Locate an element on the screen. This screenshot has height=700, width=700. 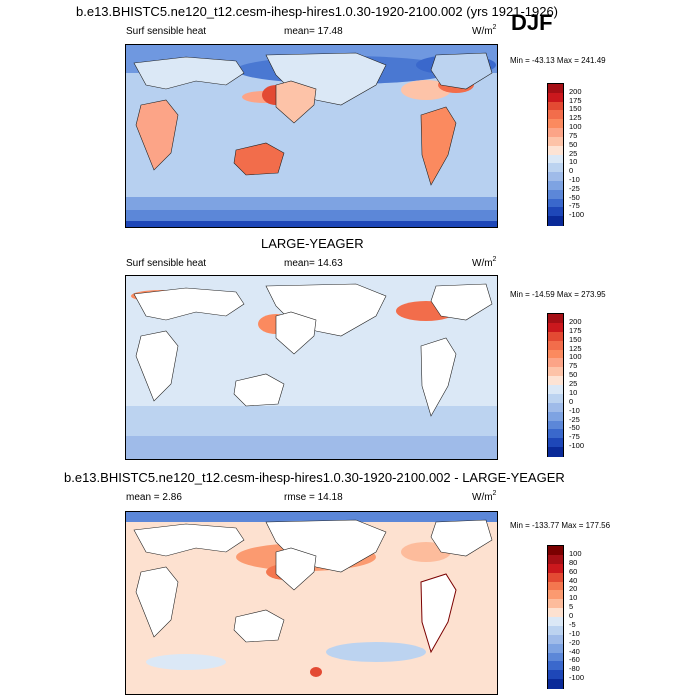
panel2-variable-label: Surf sensible heat is located at coordinates (166, 263).